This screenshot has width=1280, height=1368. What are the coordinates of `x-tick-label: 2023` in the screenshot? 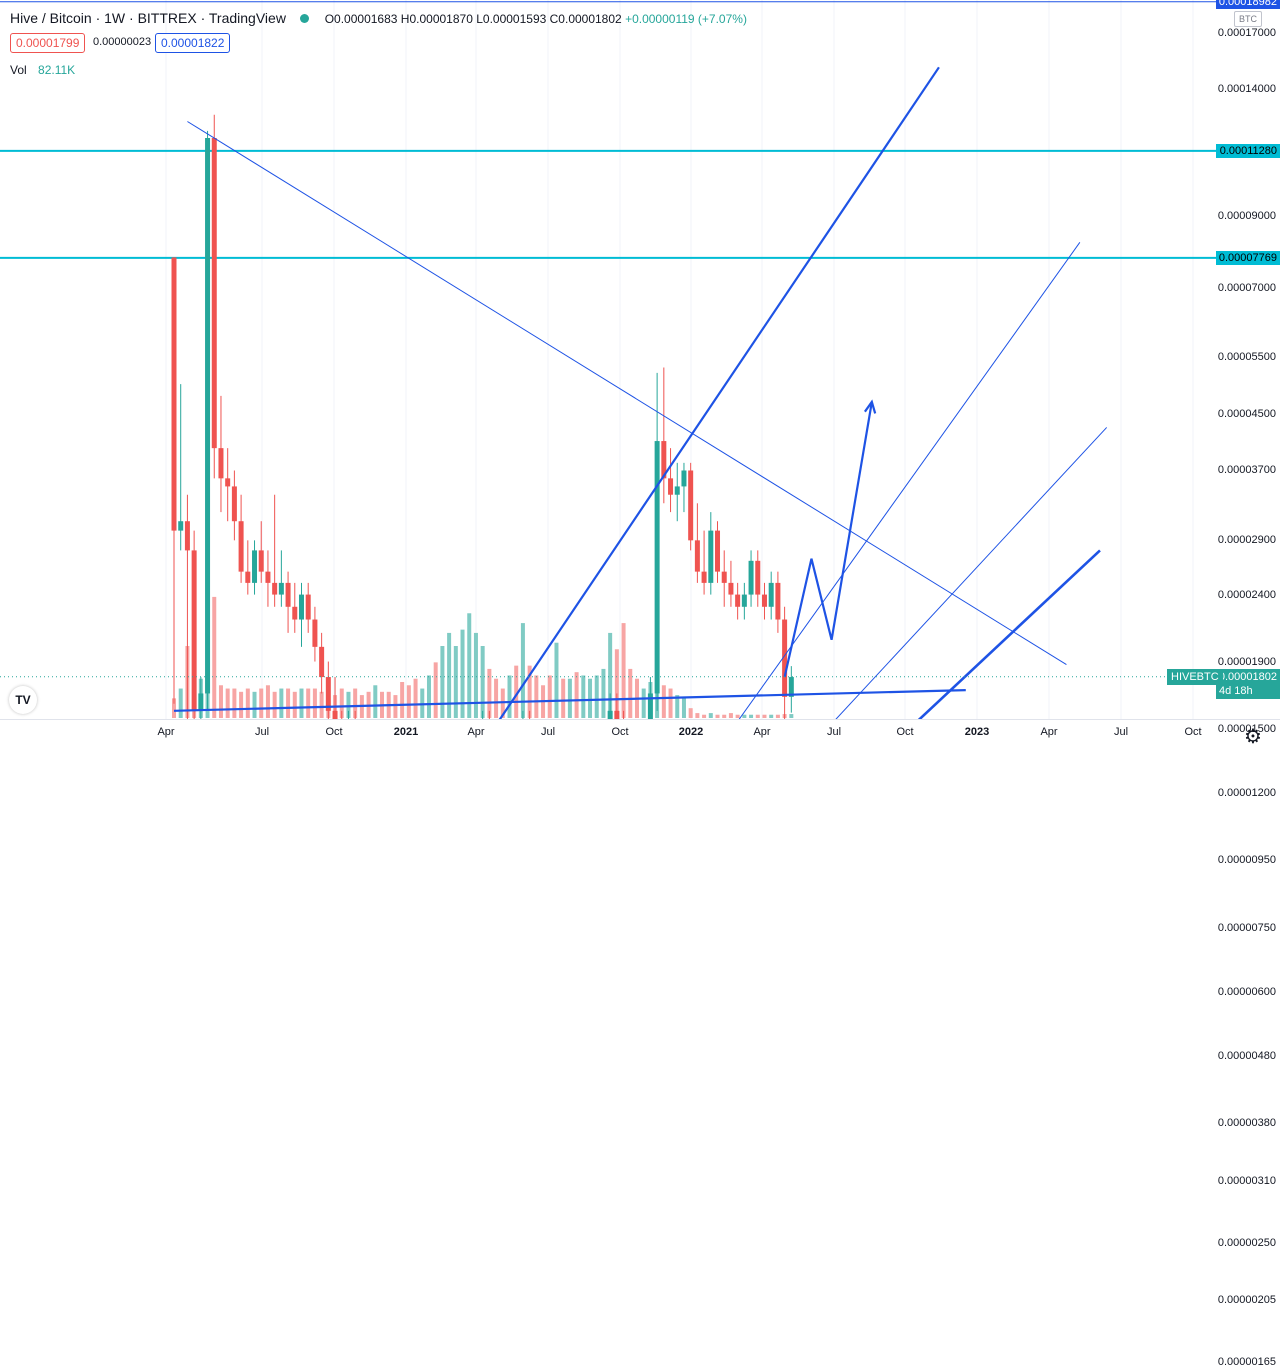 It's located at (977, 732).